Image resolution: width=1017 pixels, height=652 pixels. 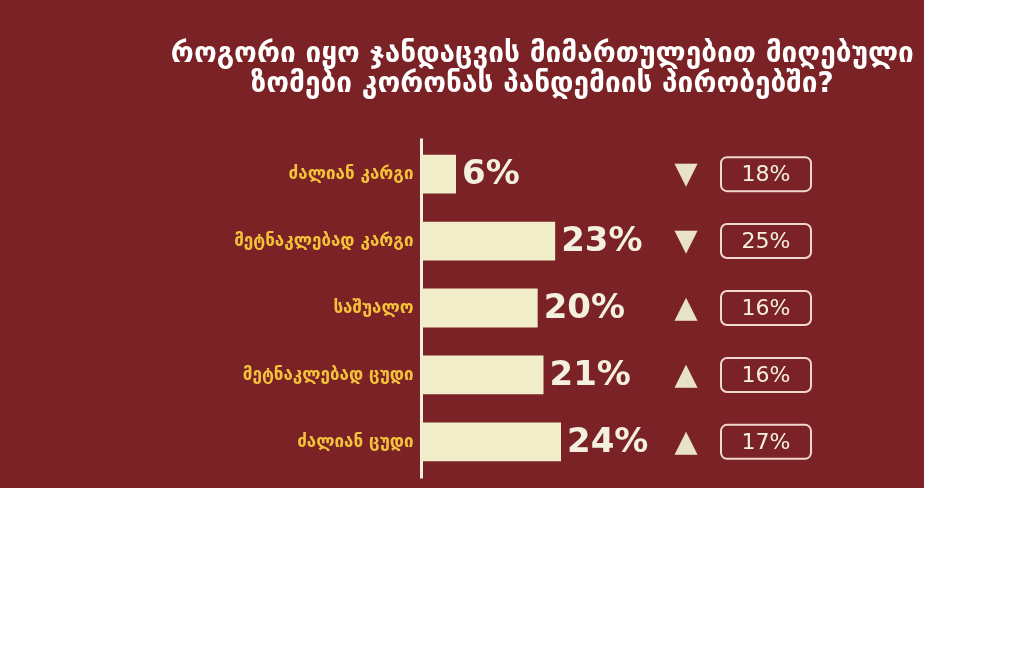 What do you see at coordinates (766, 241) in the screenshot?
I see `text: 25%` at bounding box center [766, 241].